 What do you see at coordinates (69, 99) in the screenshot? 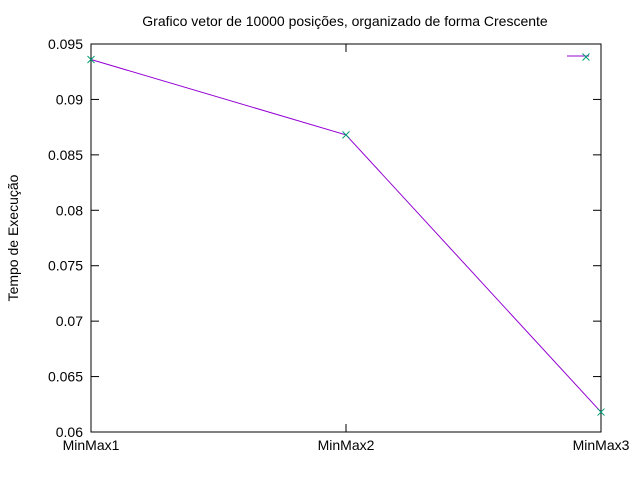
I see `y-tick-label: 0.09` at bounding box center [69, 99].